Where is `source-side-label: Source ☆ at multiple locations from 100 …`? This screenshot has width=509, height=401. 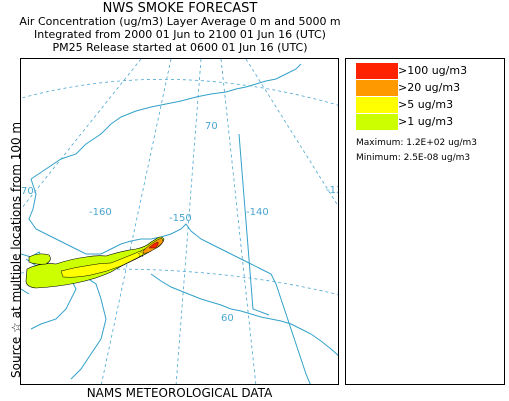
source-side-label: Source ☆ at multiple locations from 100 … is located at coordinates (11, 221).